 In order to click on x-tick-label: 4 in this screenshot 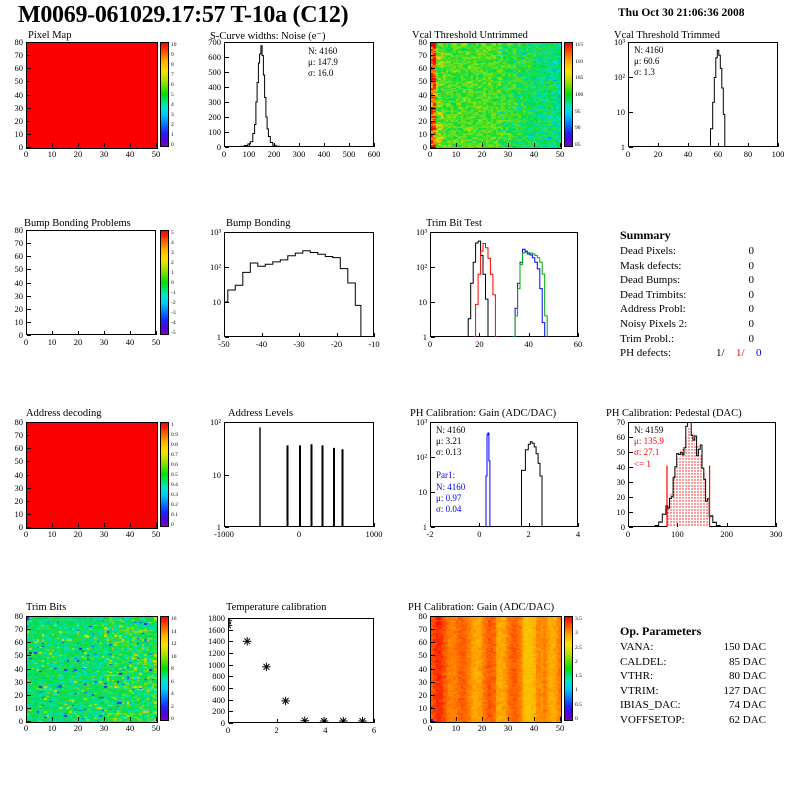, I will do `click(325, 730)`.